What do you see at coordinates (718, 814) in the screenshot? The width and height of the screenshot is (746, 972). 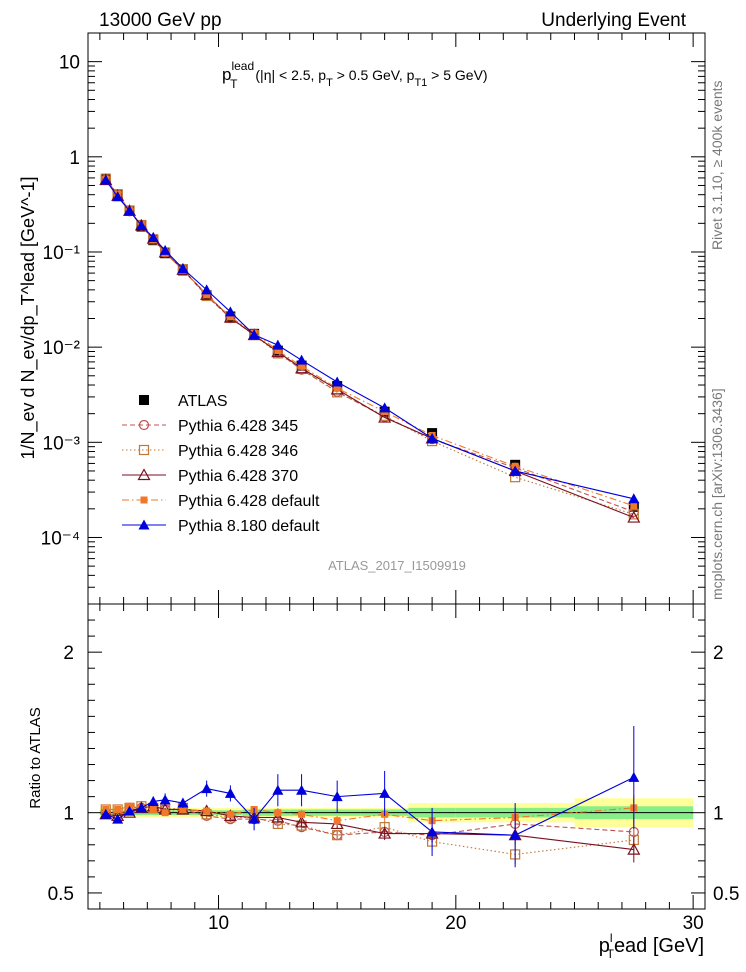 I see `ratio-y-tick-label-right: 1` at bounding box center [718, 814].